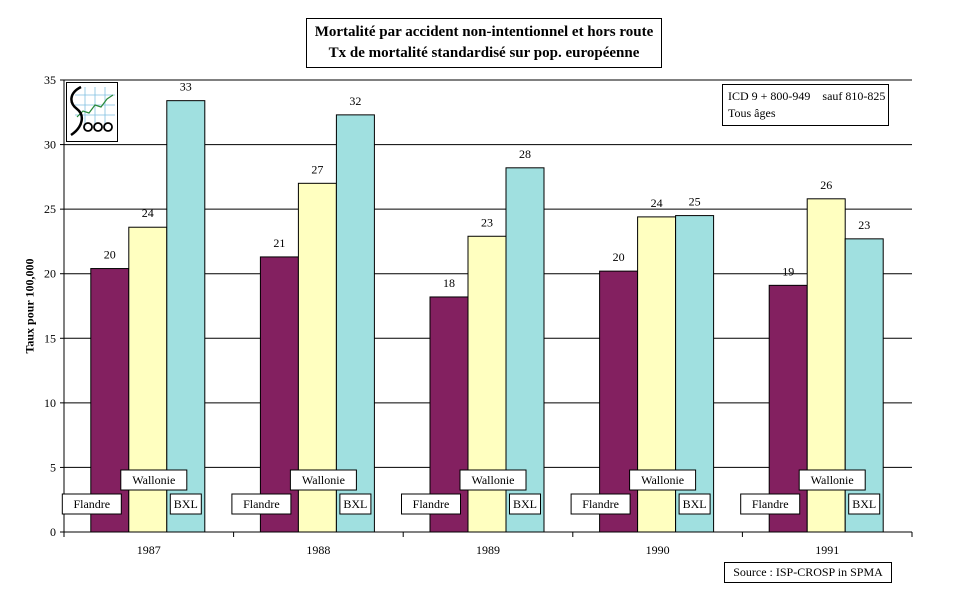 The height and width of the screenshot is (602, 970). What do you see at coordinates (788, 271) in the screenshot?
I see `data-label: 19` at bounding box center [788, 271].